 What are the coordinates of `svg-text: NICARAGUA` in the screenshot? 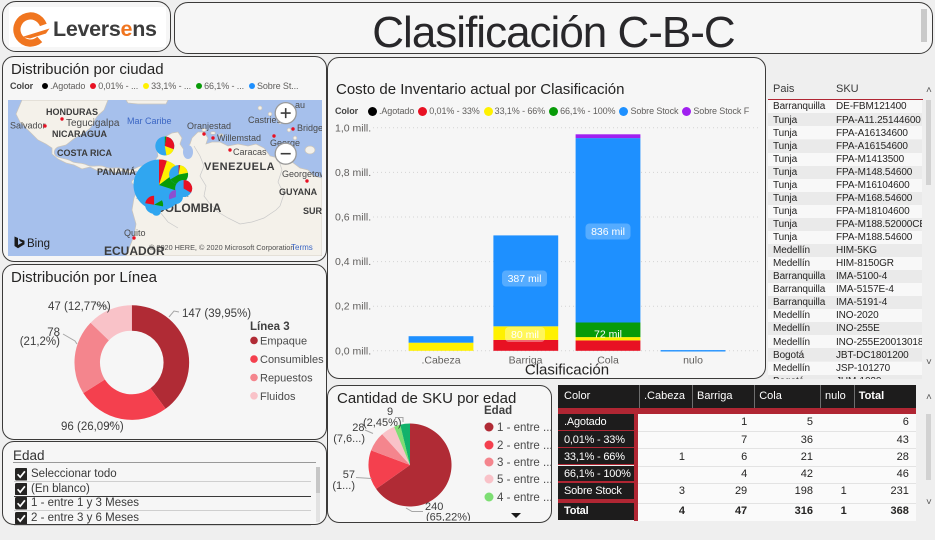 It's located at (79, 134).